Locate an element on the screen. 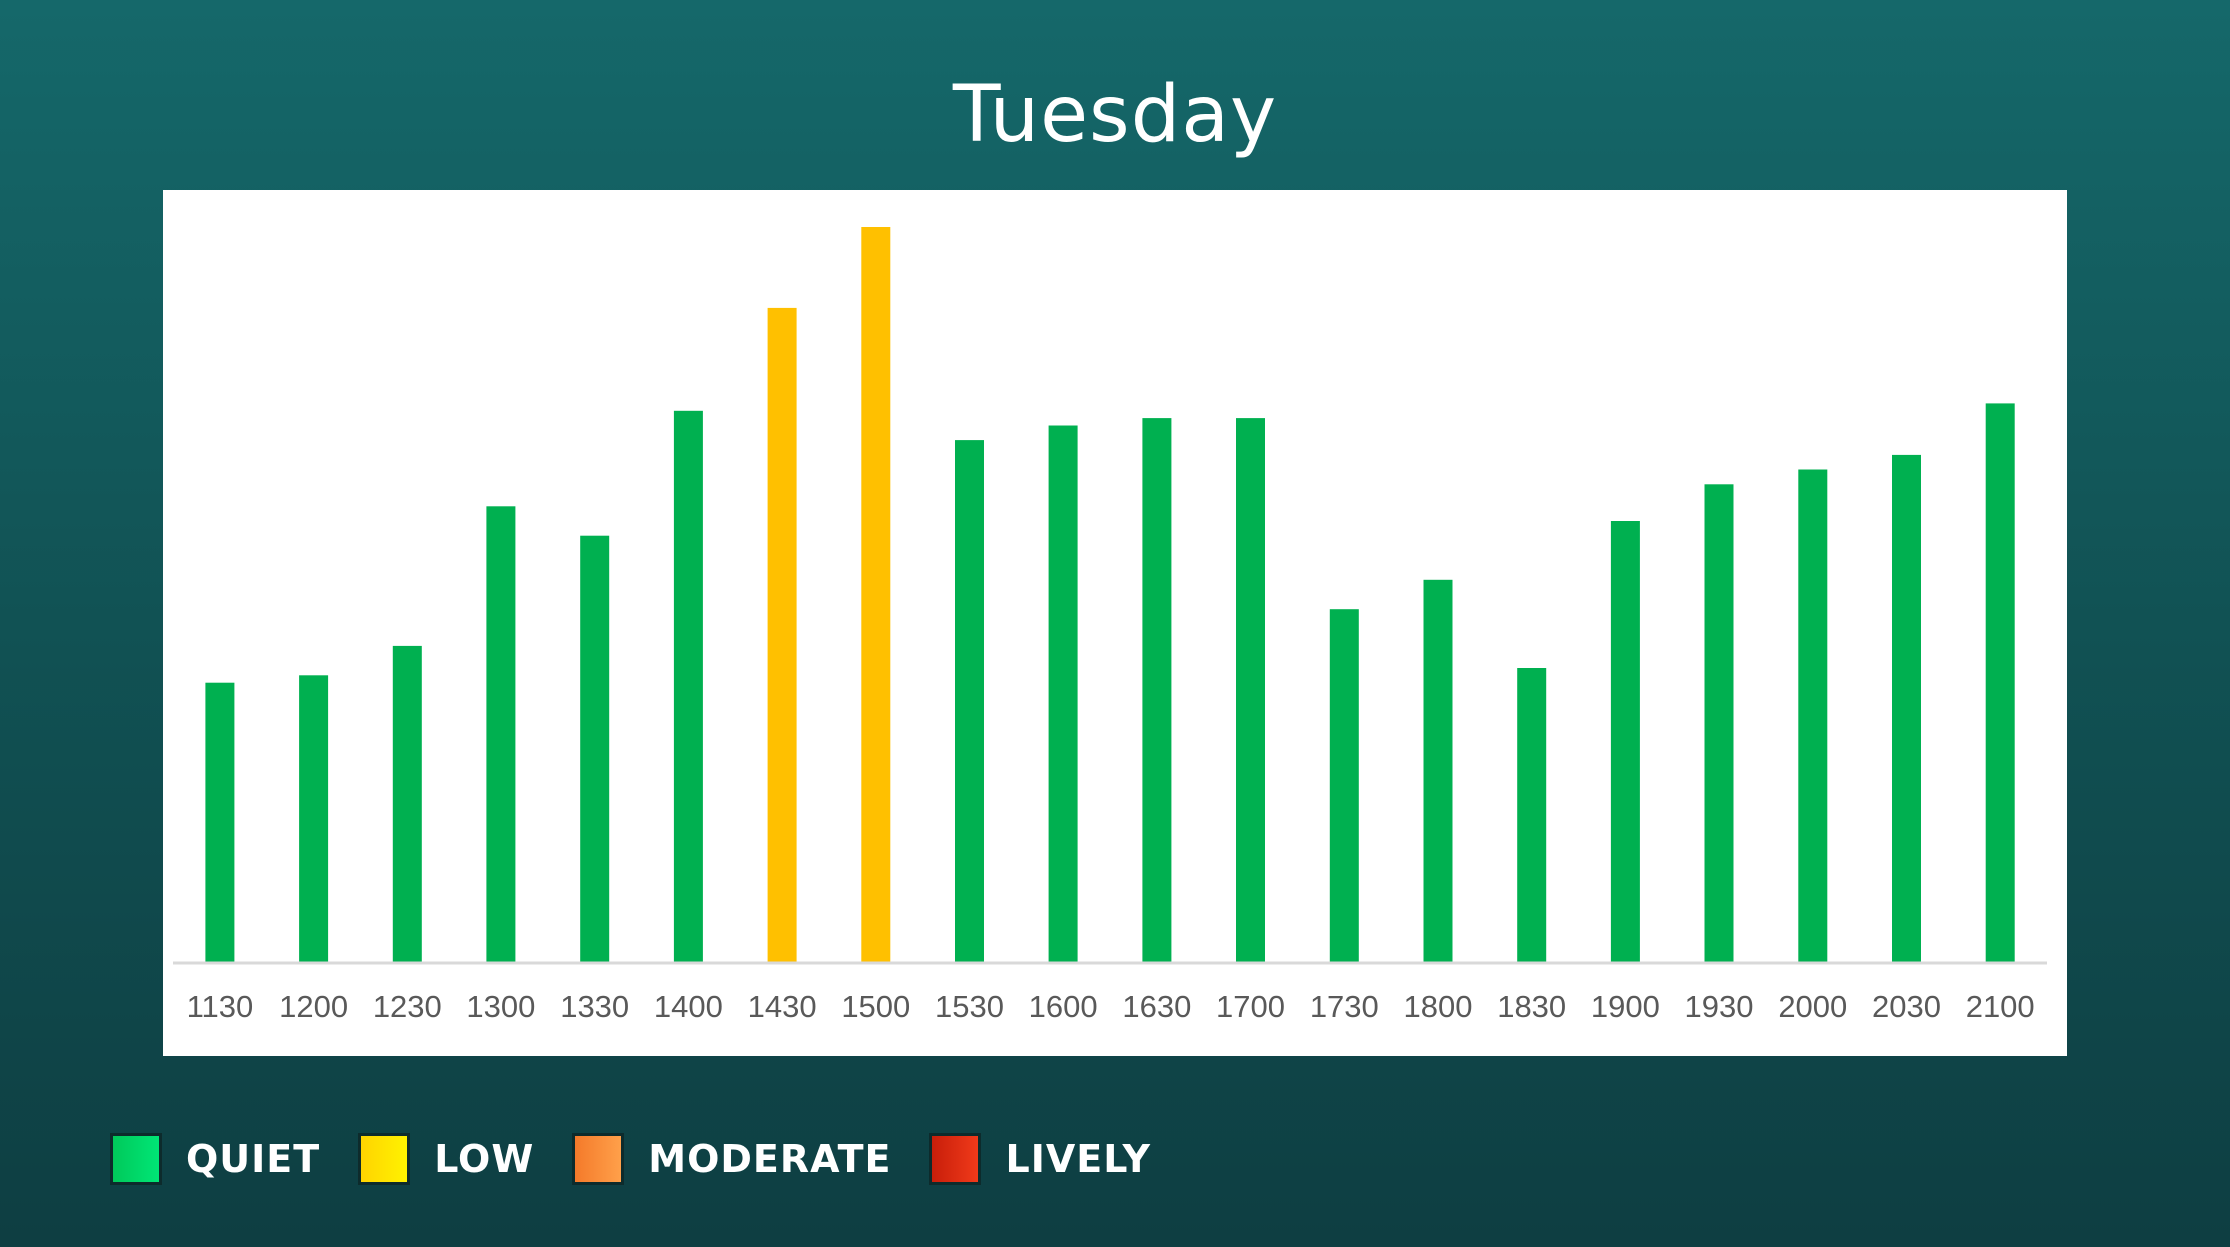 This screenshot has width=2230, height=1247. chart-title: Tuesday is located at coordinates (1115, 115).